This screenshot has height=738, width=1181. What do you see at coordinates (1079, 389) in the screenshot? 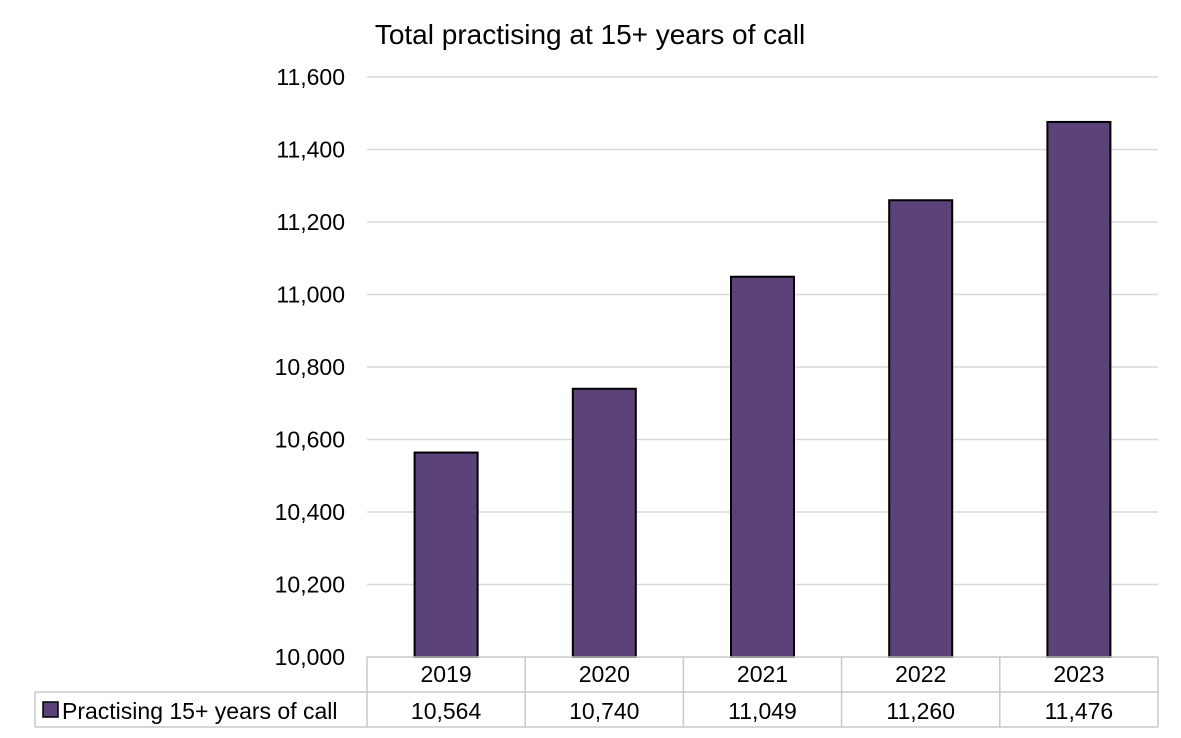
I see `bar-2023` at bounding box center [1079, 389].